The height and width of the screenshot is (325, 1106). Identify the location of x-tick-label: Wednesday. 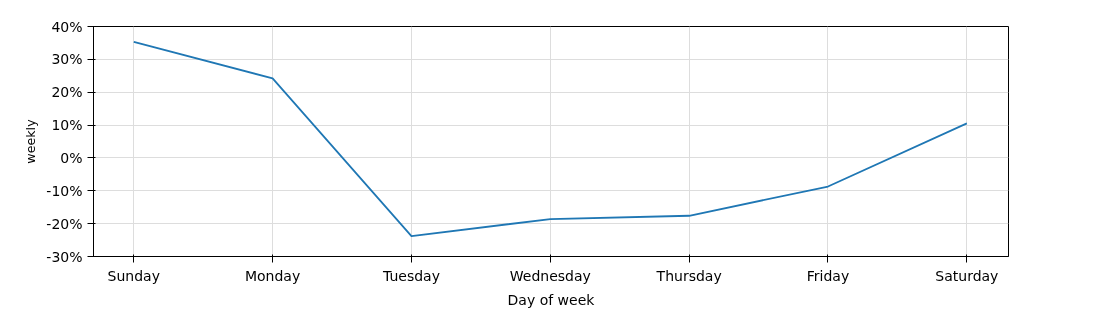
(550, 275).